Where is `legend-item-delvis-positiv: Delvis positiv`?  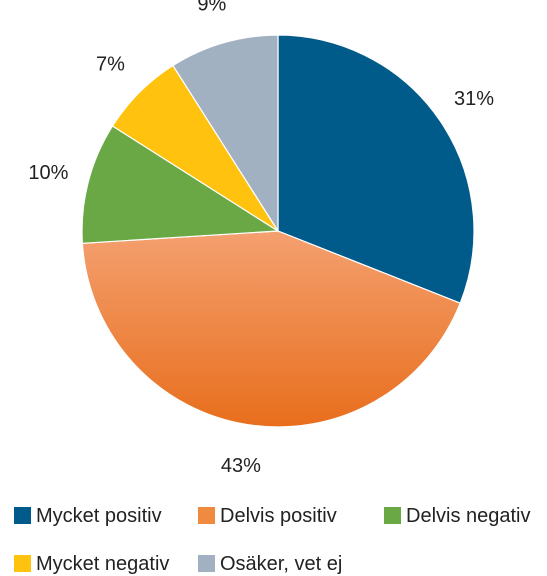 legend-item-delvis-positiv: Delvis positiv is located at coordinates (267, 516).